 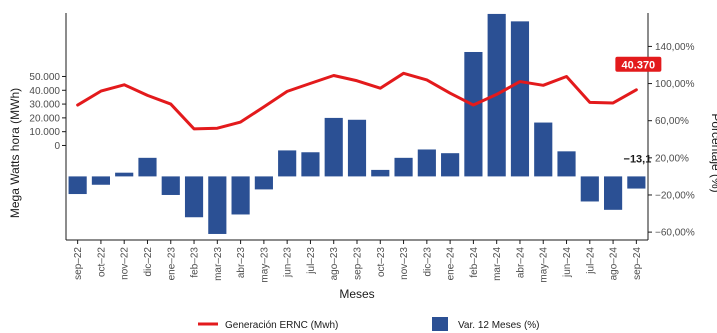 What do you see at coordinates (357, 101) in the screenshot?
I see `line-series` at bounding box center [357, 101].